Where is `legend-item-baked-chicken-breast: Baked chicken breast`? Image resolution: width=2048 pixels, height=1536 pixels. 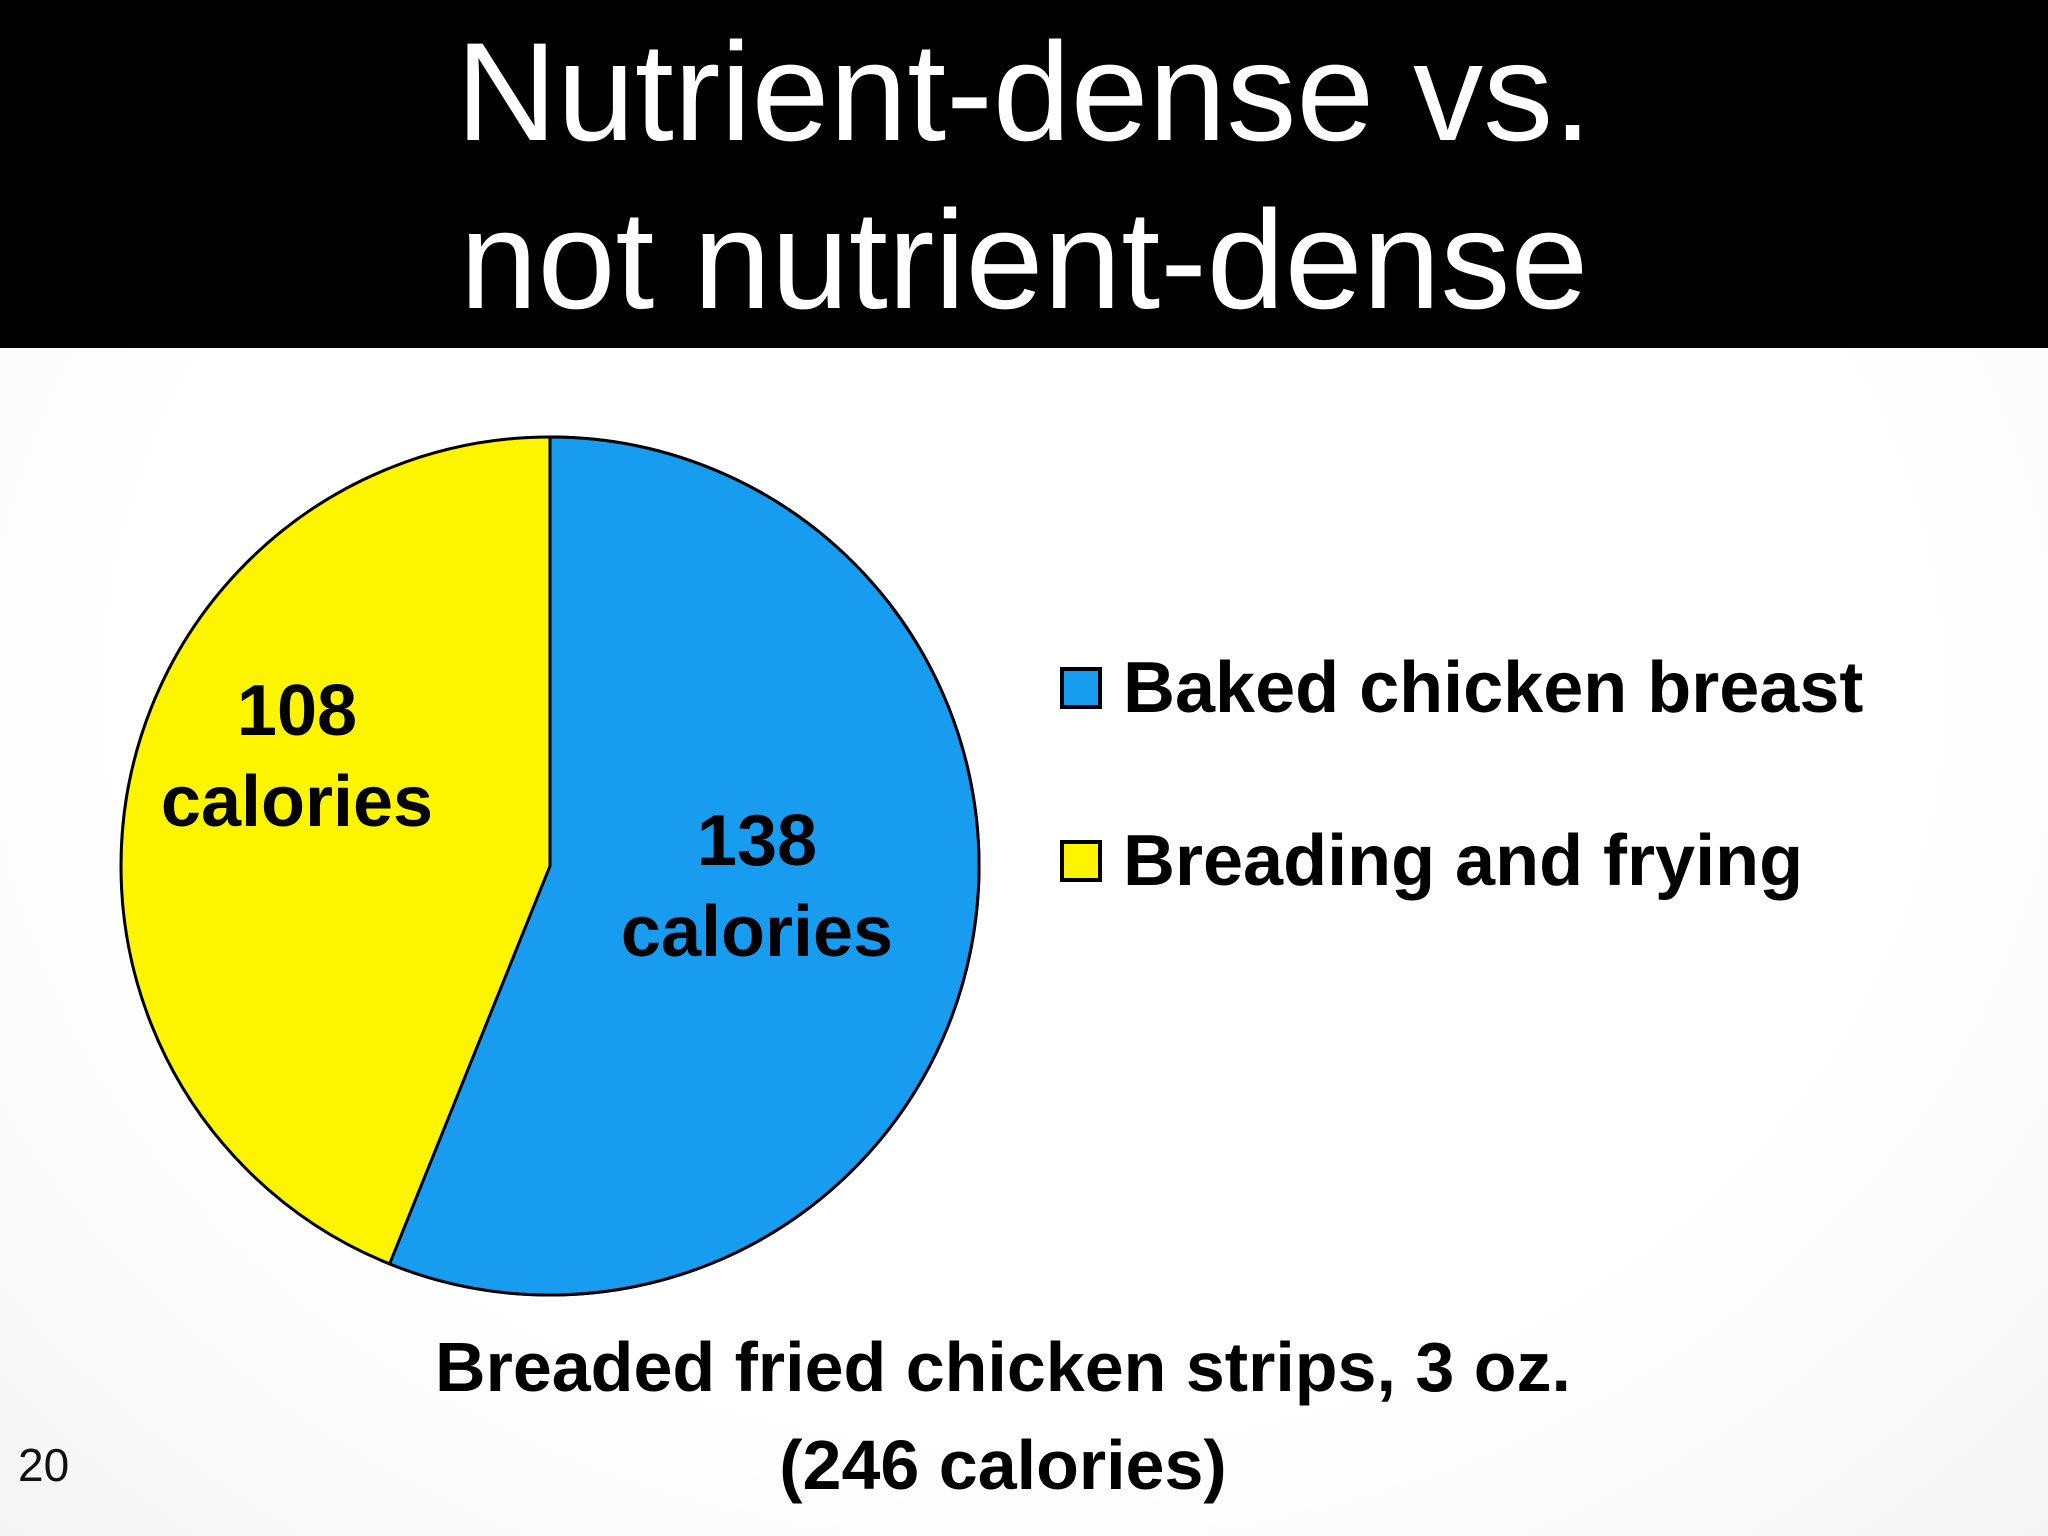
legend-item-baked-chicken-breast: Baked chicken breast is located at coordinates (1461, 688).